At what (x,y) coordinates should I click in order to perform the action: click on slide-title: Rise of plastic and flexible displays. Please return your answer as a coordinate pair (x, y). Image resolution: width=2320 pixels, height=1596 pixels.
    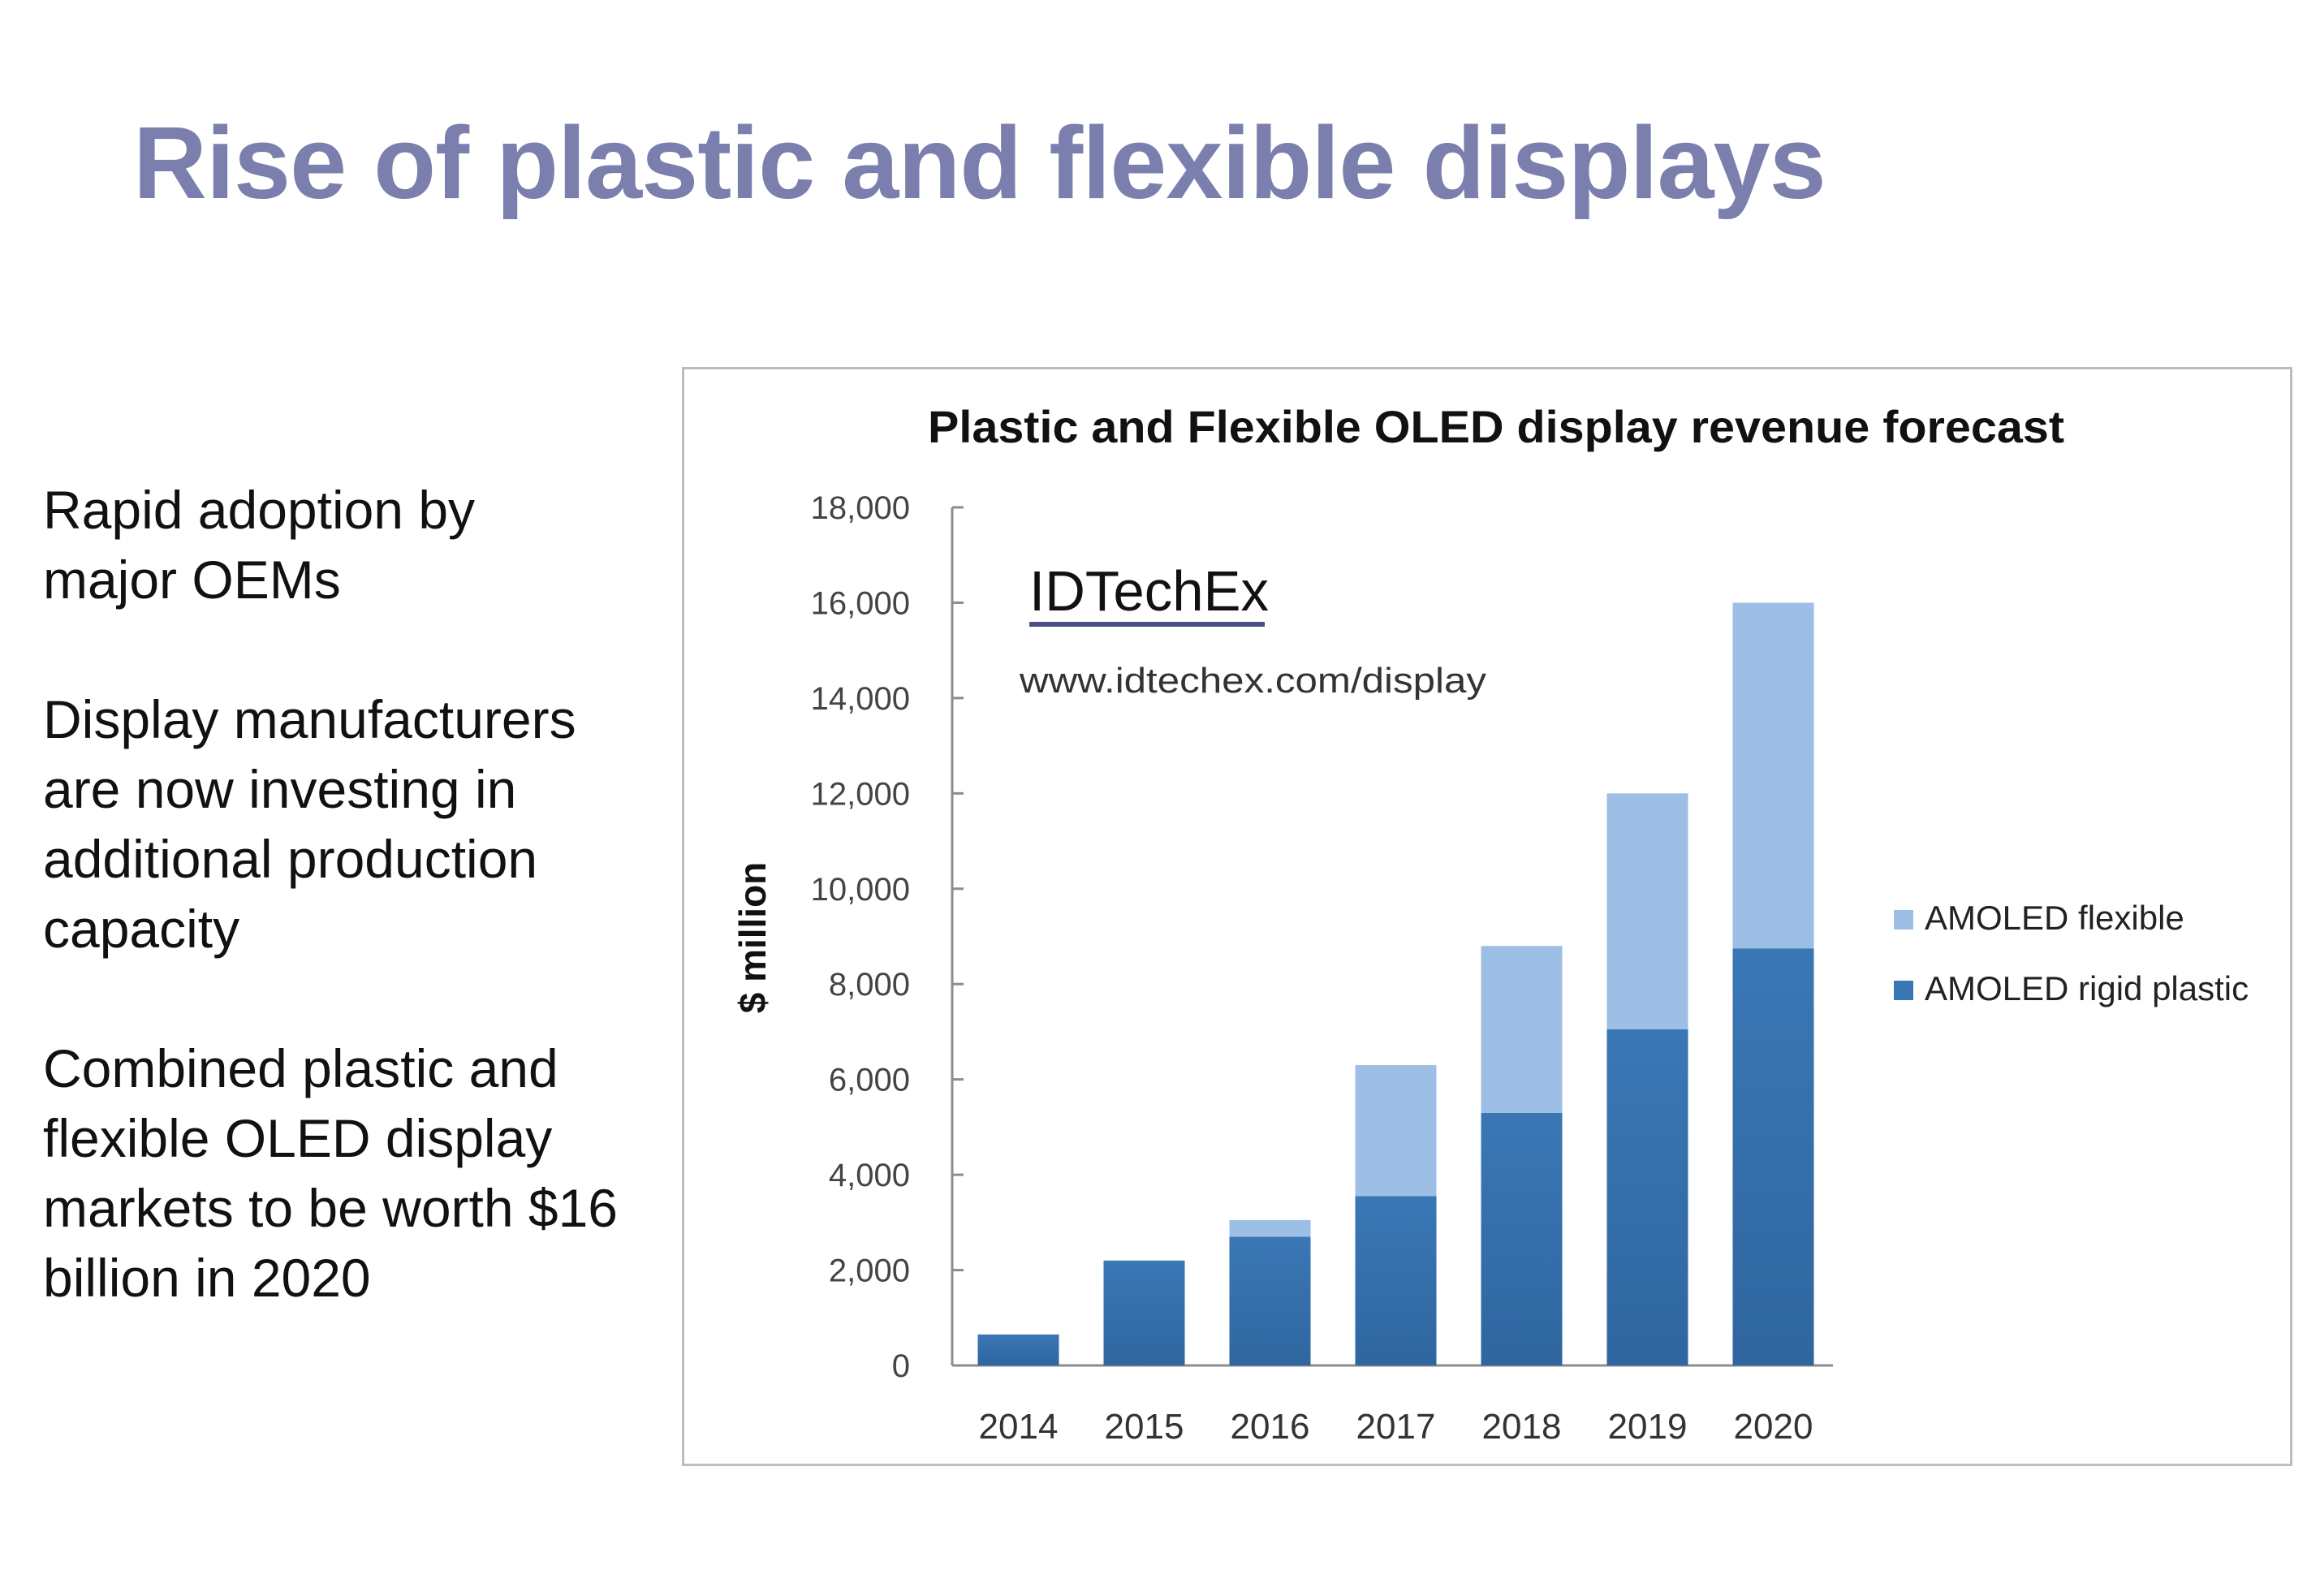
    Looking at the image, I should click on (980, 163).